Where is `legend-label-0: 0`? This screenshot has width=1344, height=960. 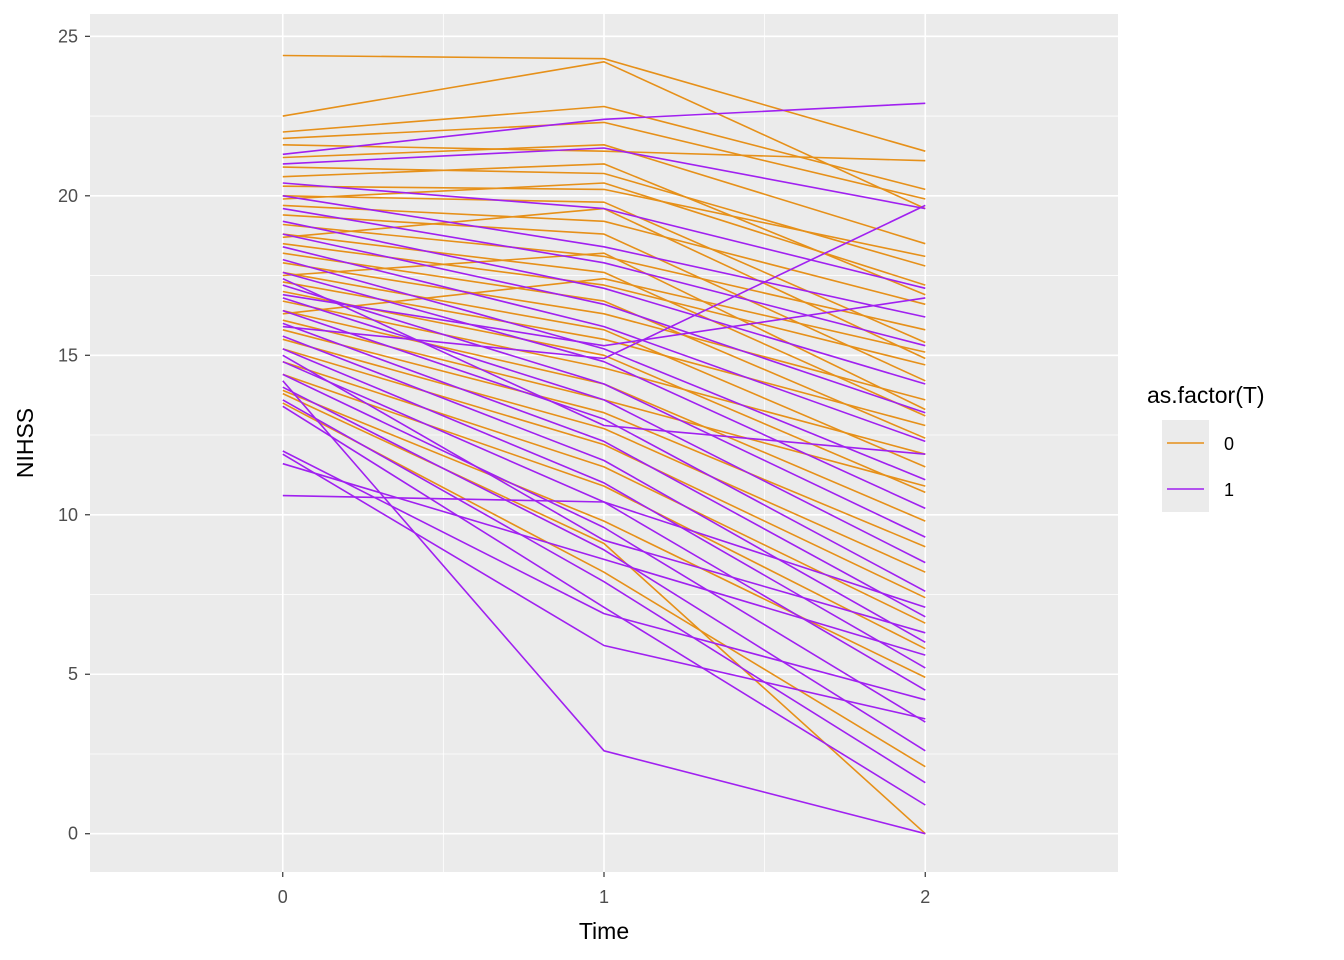 legend-label-0: 0 is located at coordinates (1229, 444).